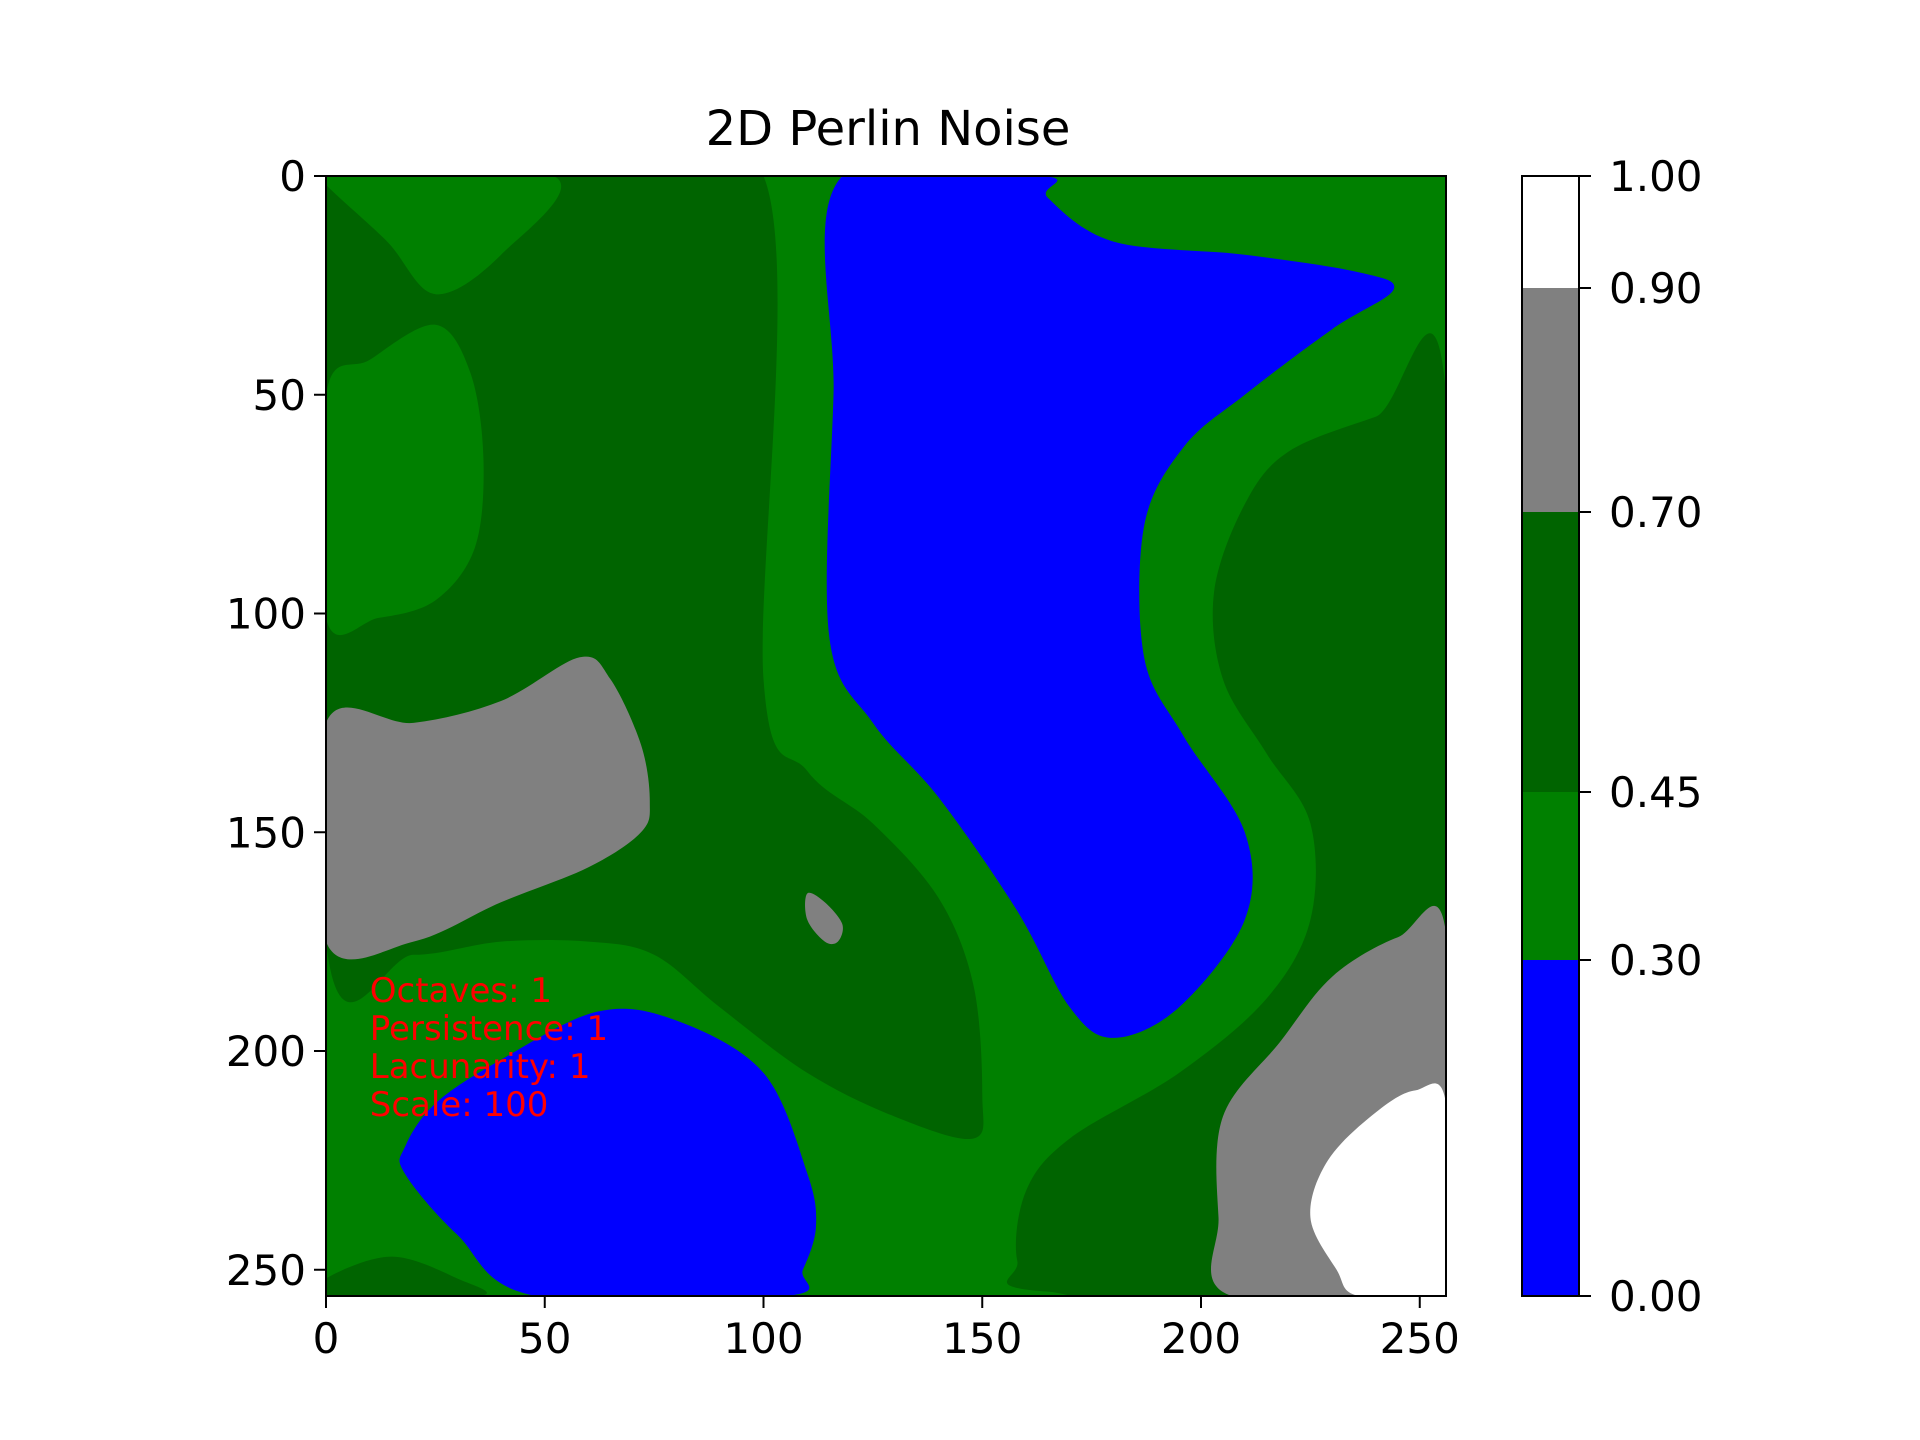 The height and width of the screenshot is (1440, 1920). What do you see at coordinates (292, 176) in the screenshot?
I see `y-tick-label: 0` at bounding box center [292, 176].